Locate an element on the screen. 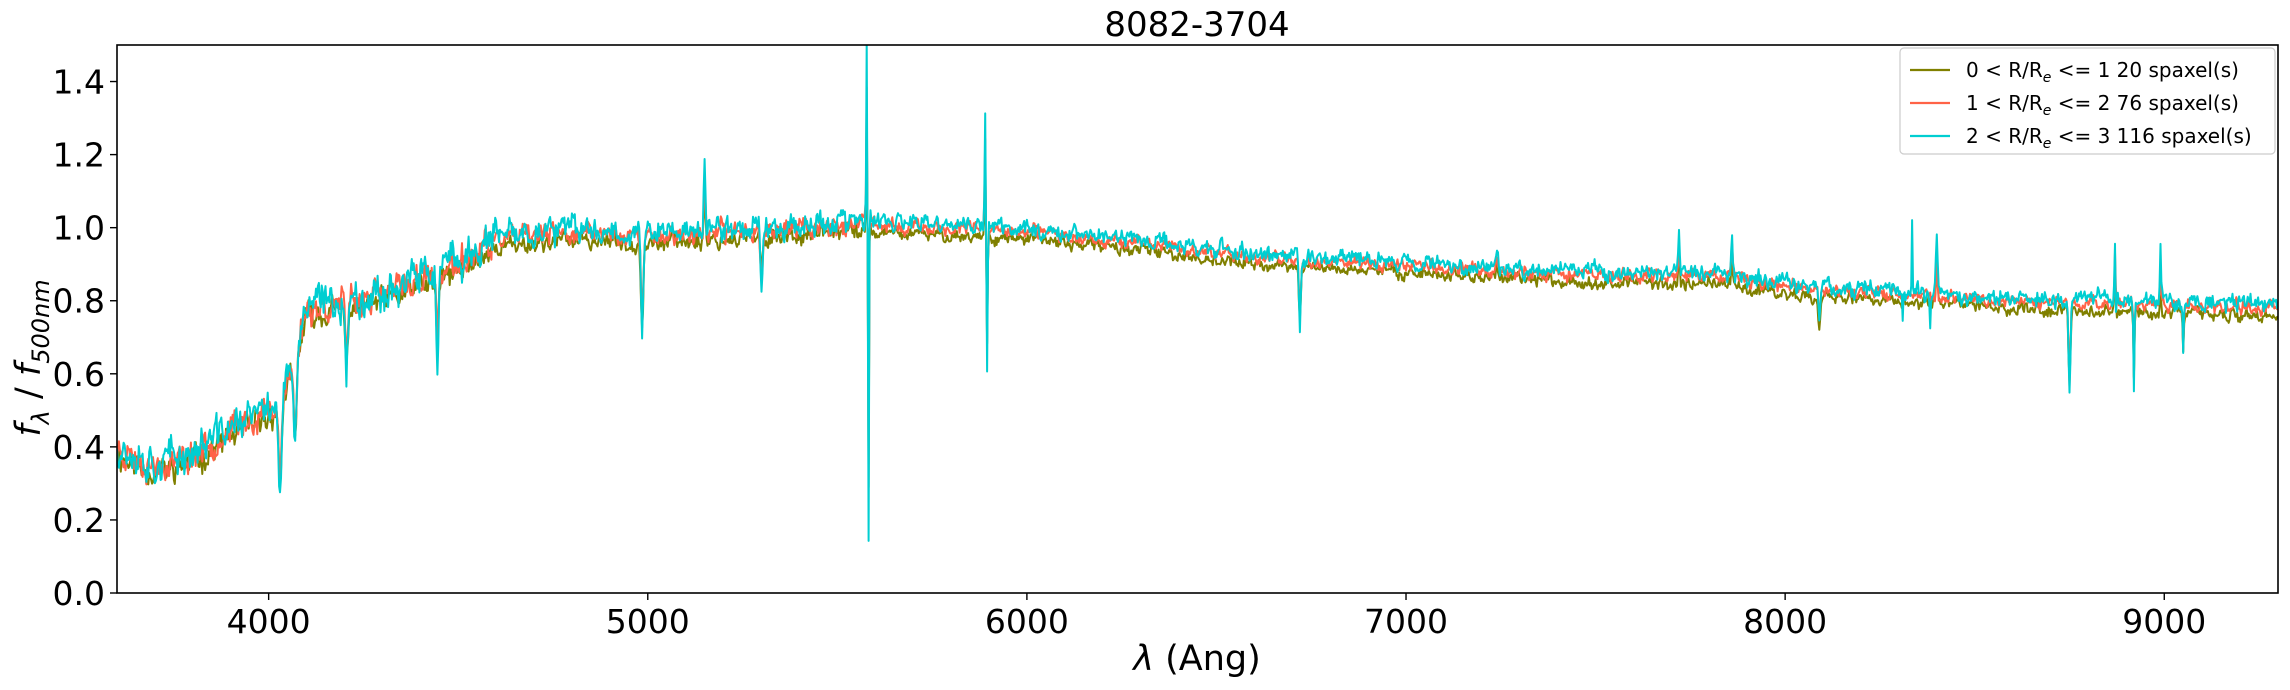 The image size is (2290, 690). y-axis-label: fλ / f500nm is located at coordinates (32, 357).